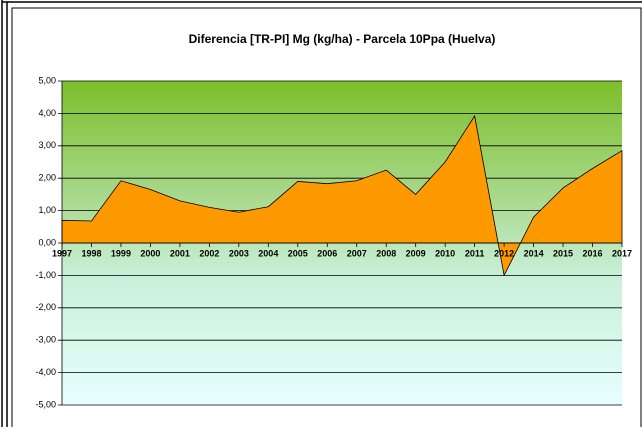 The height and width of the screenshot is (432, 642). What do you see at coordinates (622, 253) in the screenshot?
I see `x-tick-label: 2017` at bounding box center [622, 253].